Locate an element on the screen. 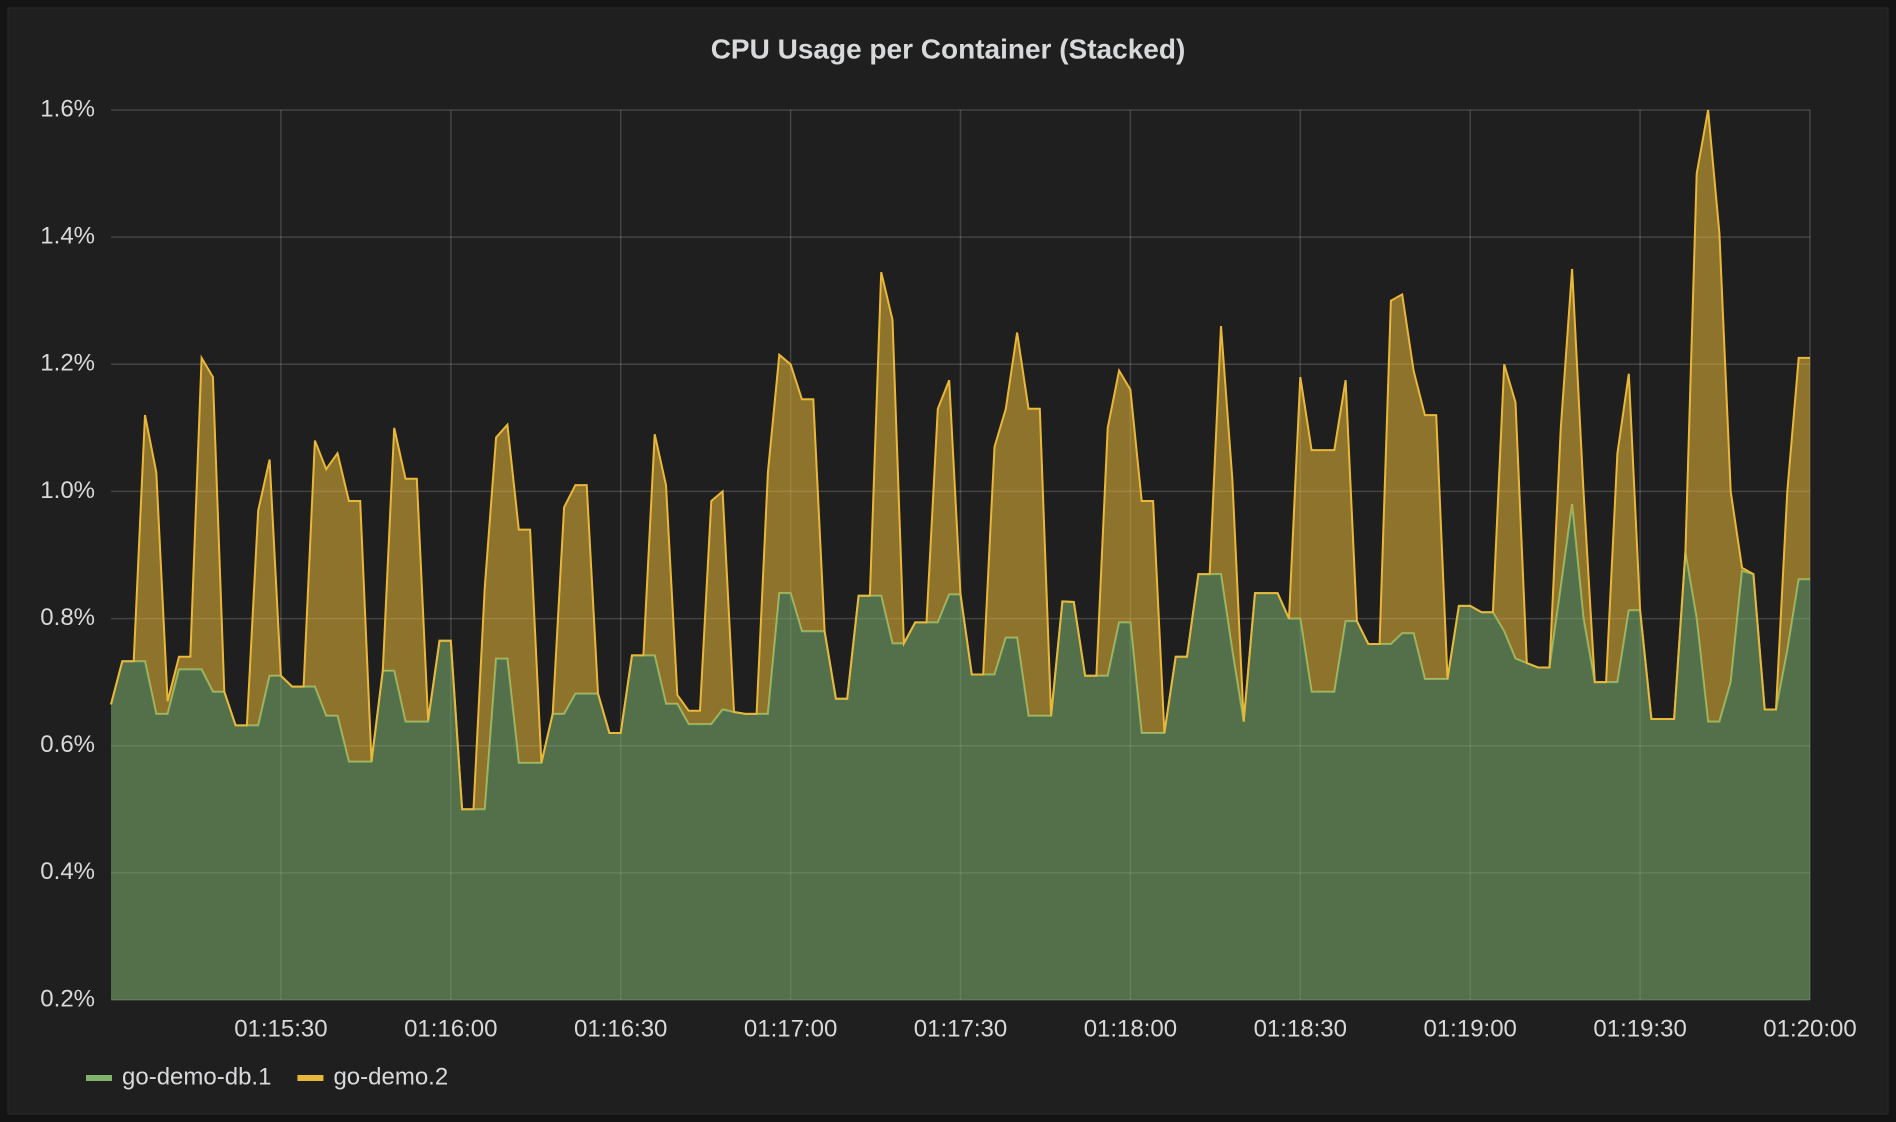  x-tick-label: 01:17:30 is located at coordinates (960, 1028).